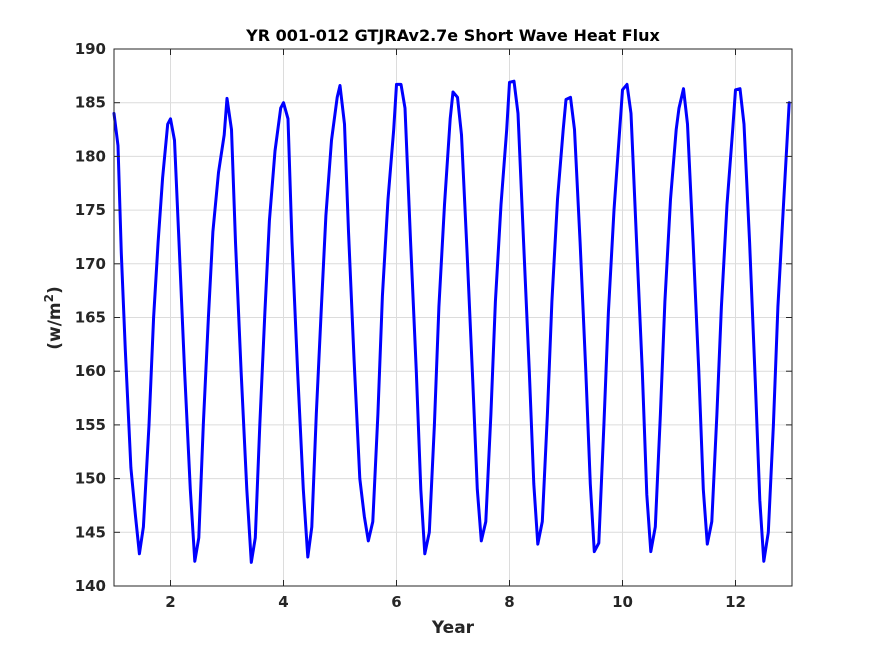  I want to click on y-tick-label: 175, so click(90, 210).